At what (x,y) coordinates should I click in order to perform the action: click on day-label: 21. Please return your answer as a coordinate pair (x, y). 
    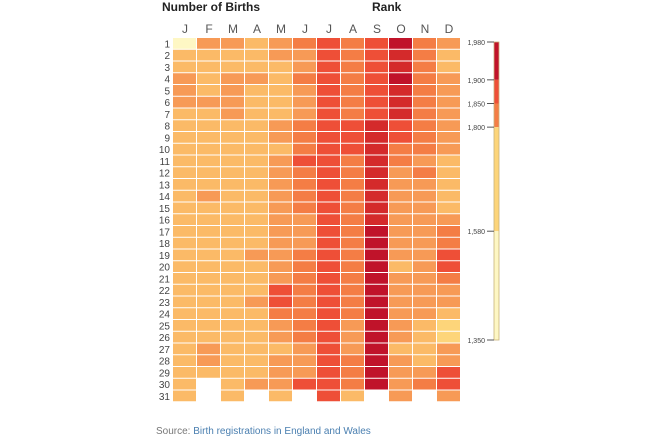
    Looking at the image, I should click on (165, 279).